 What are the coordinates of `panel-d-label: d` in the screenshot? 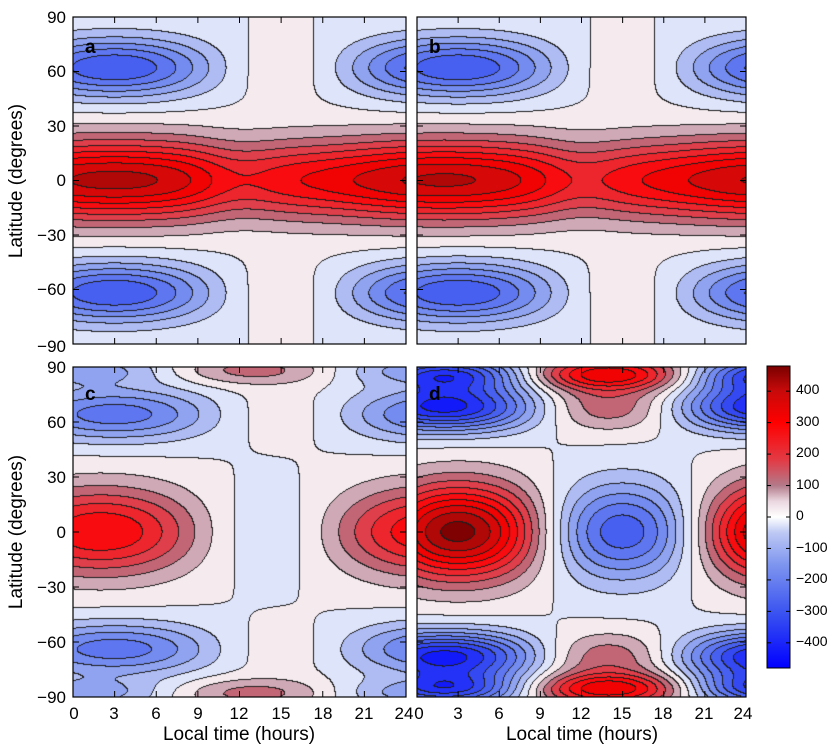 It's located at (435, 394).